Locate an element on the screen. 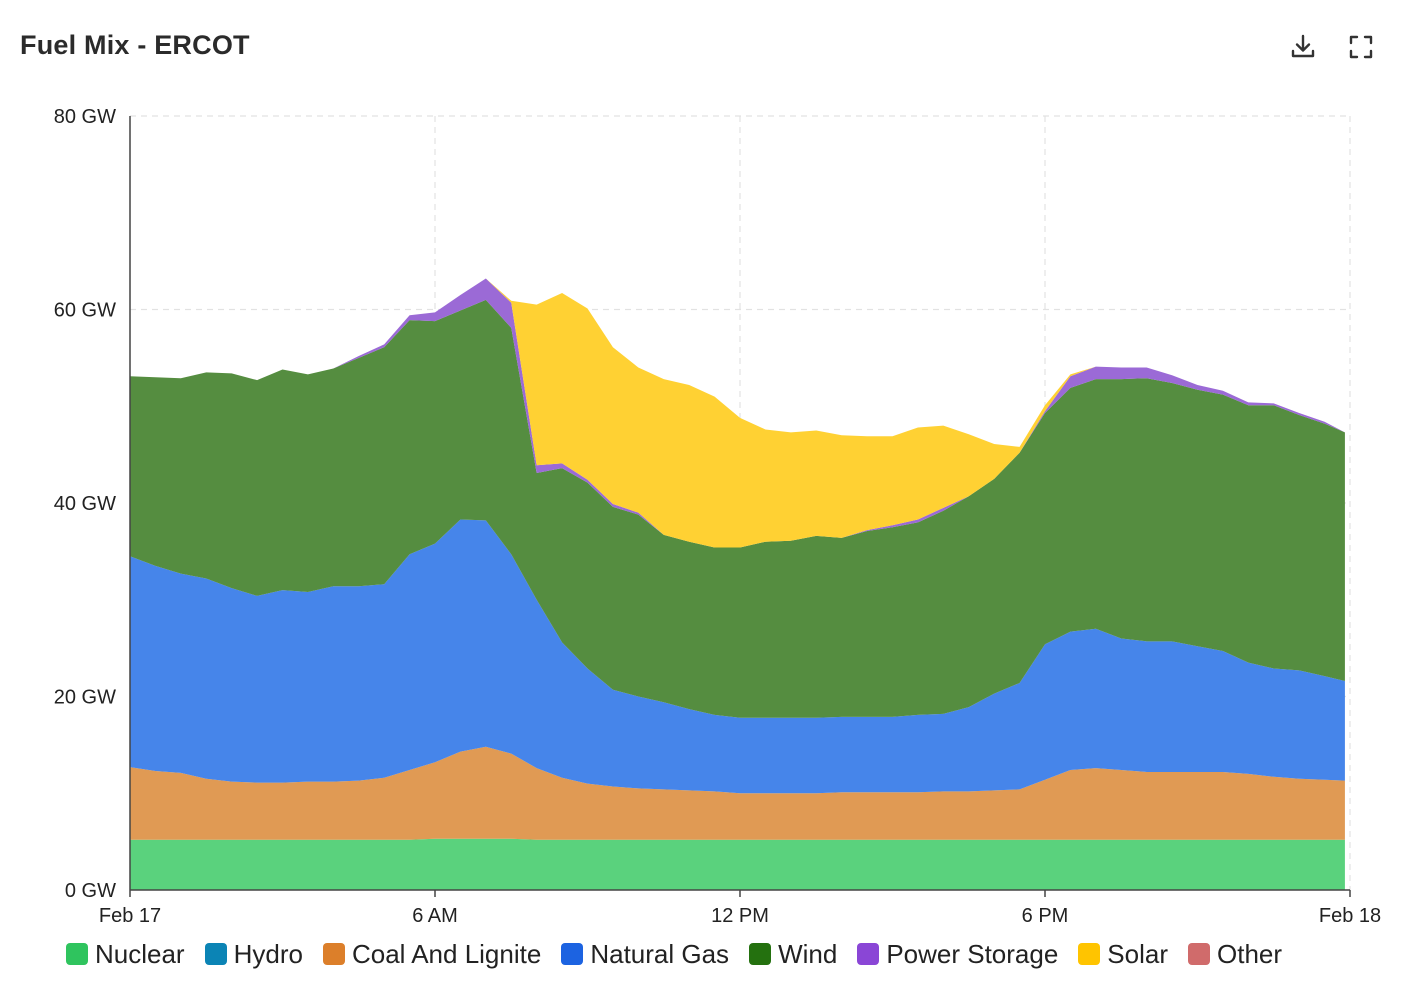 The width and height of the screenshot is (1410, 1000). y-tick-label: 40 GW is located at coordinates (85, 504).